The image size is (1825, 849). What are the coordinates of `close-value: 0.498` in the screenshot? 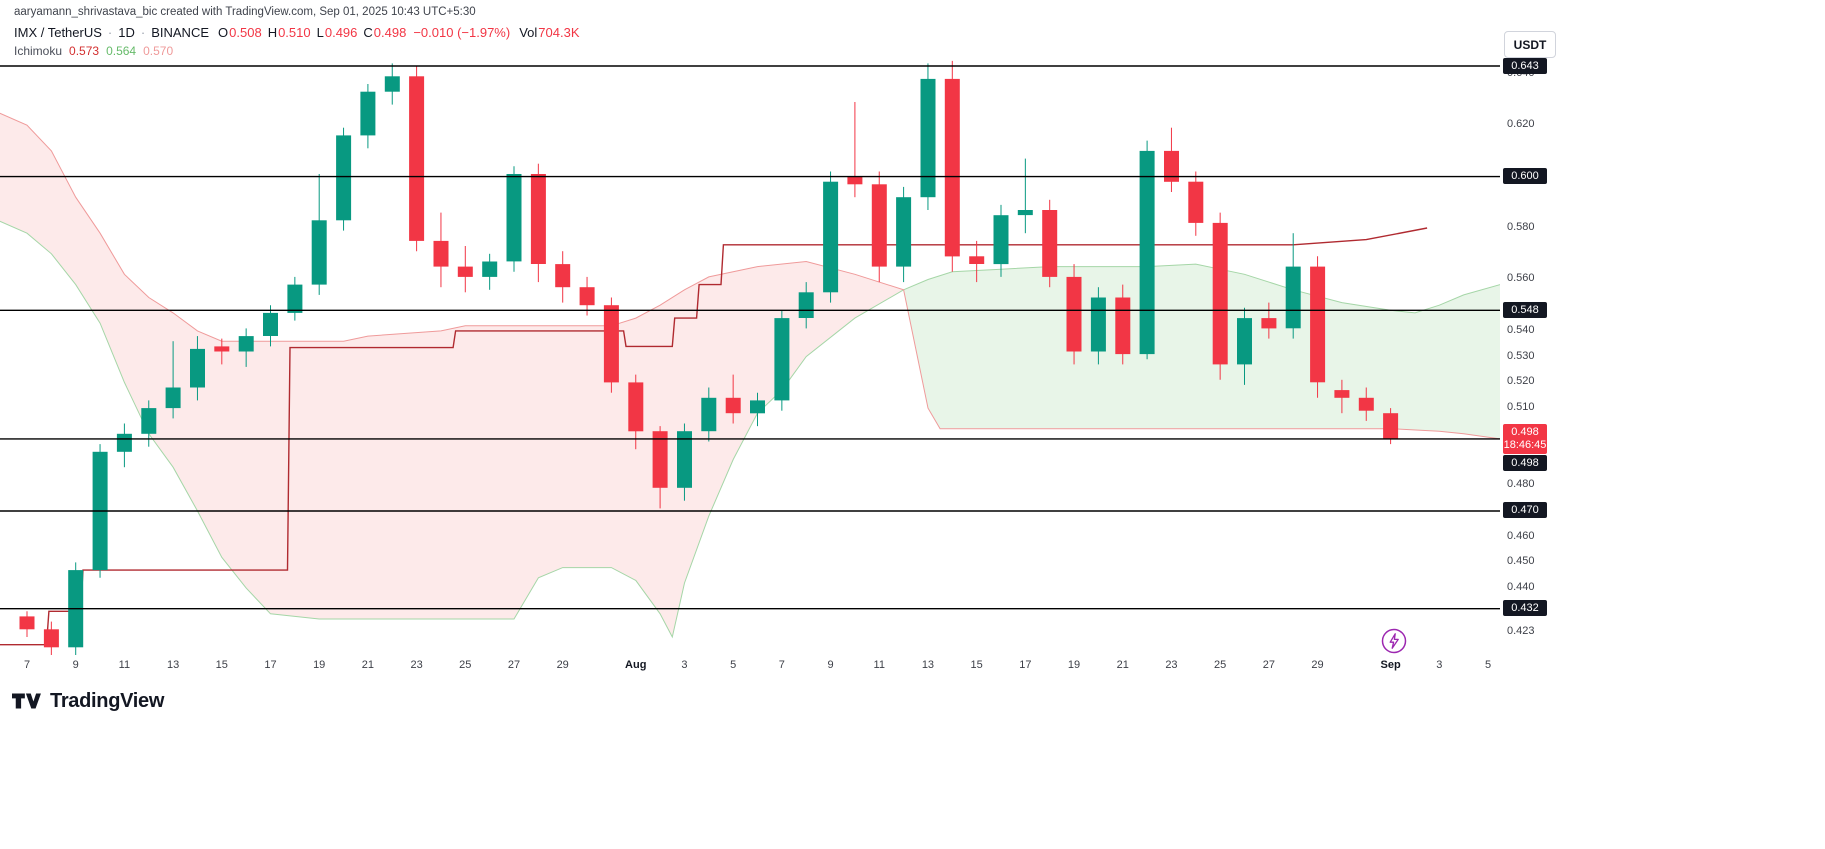 It's located at (390, 32).